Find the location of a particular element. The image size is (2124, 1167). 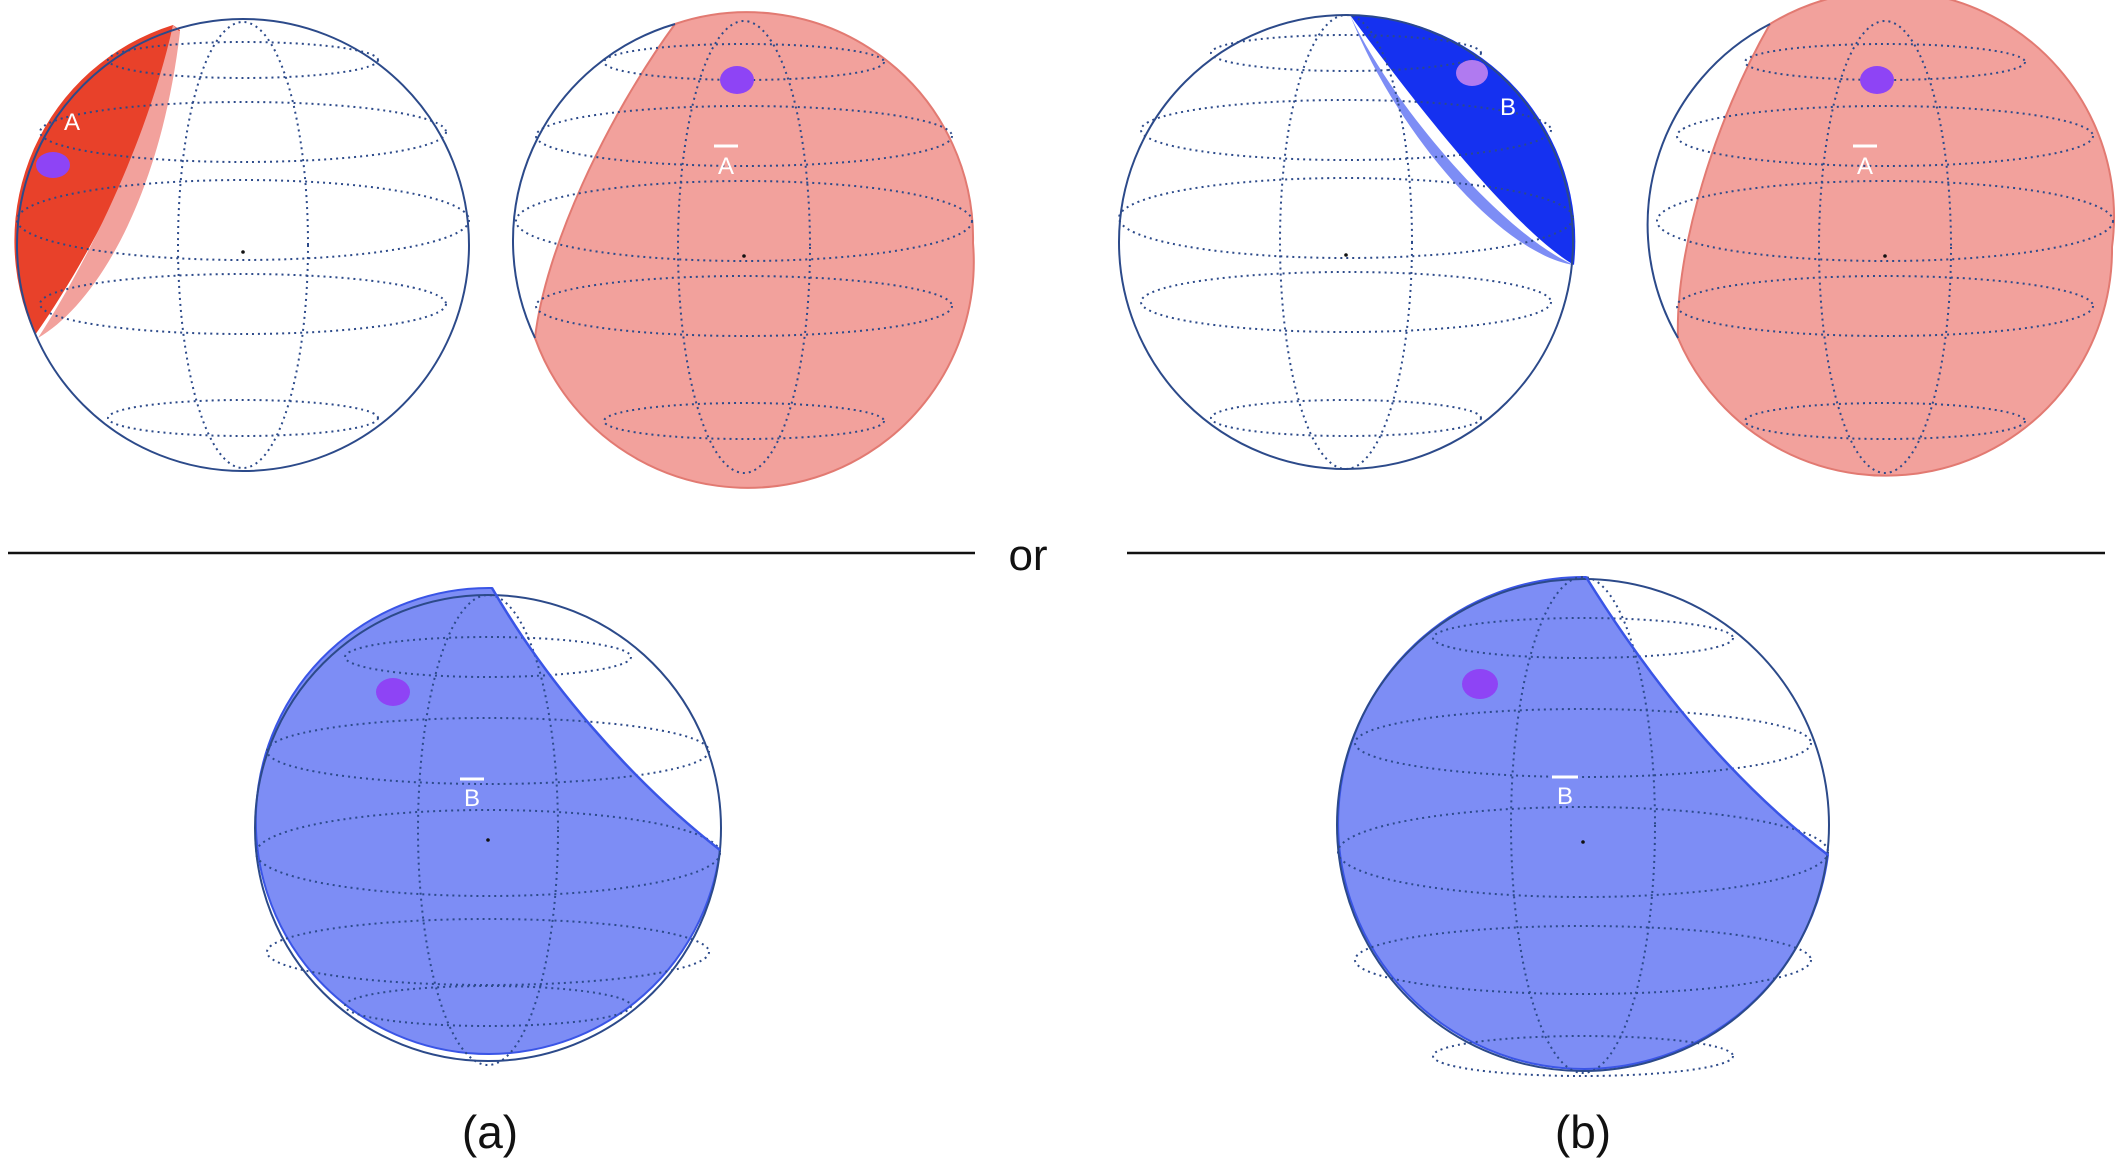

blue-cap-solid is located at coordinates (1463, 140).